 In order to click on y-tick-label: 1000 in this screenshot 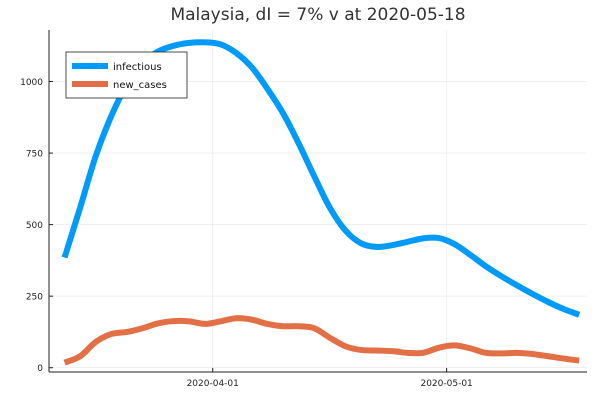, I will do `click(31, 83)`.